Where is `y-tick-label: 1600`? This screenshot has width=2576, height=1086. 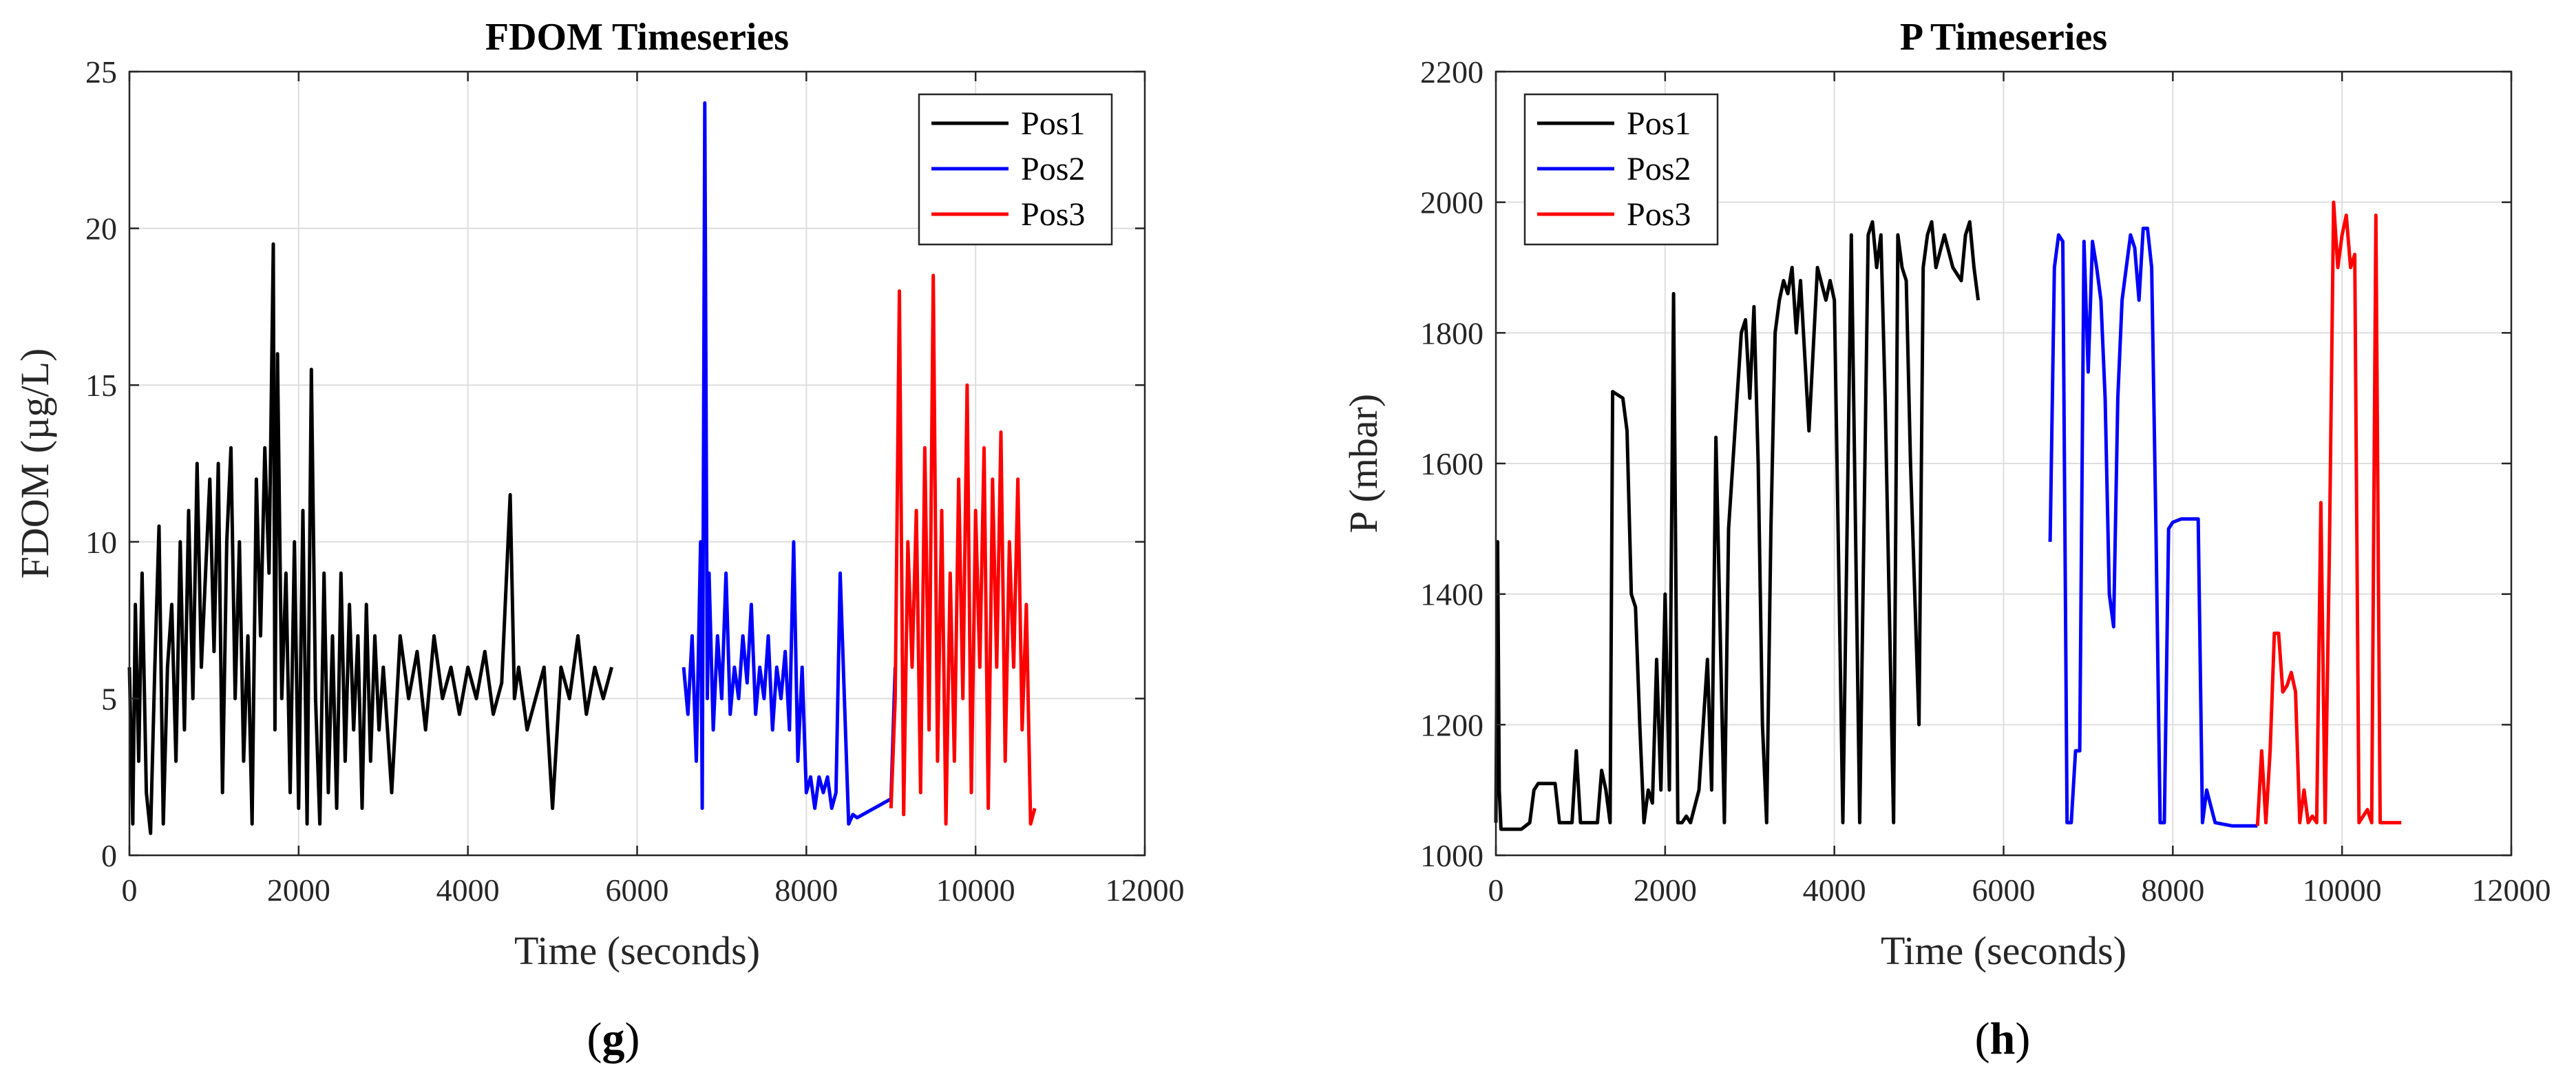
y-tick-label: 1600 is located at coordinates (1452, 463).